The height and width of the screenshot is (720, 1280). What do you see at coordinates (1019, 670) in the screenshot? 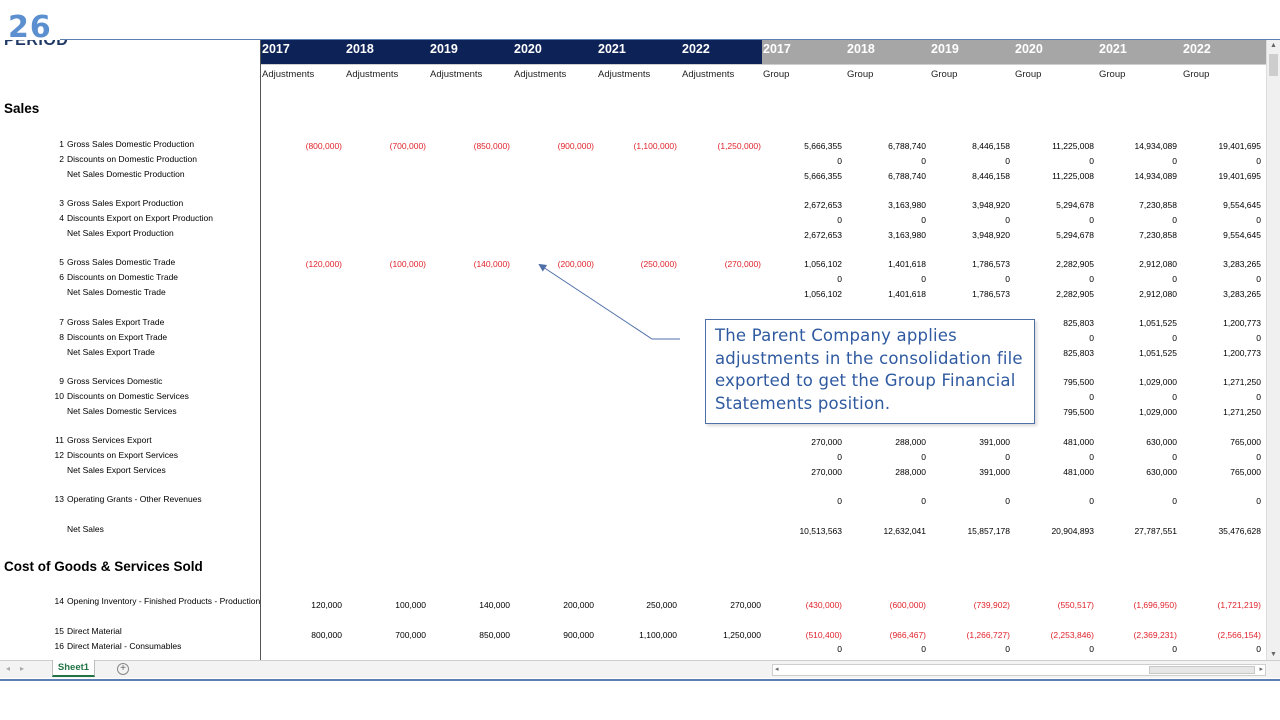
I see `horizontal-scrollbar: ◂ ▸` at bounding box center [1019, 670].